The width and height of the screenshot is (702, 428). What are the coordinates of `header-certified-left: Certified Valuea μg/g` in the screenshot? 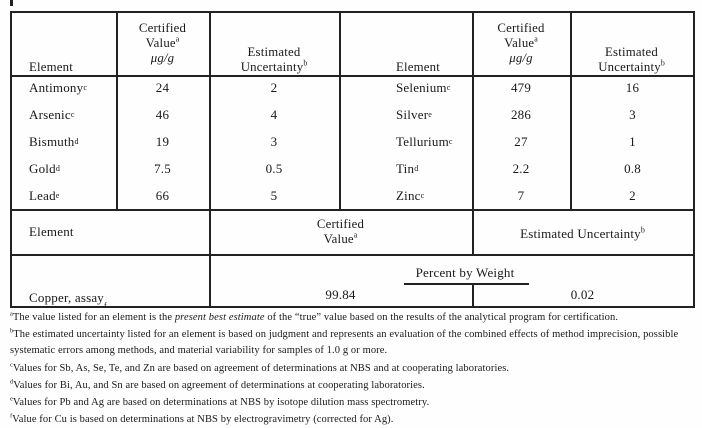 It's located at (162, 48).